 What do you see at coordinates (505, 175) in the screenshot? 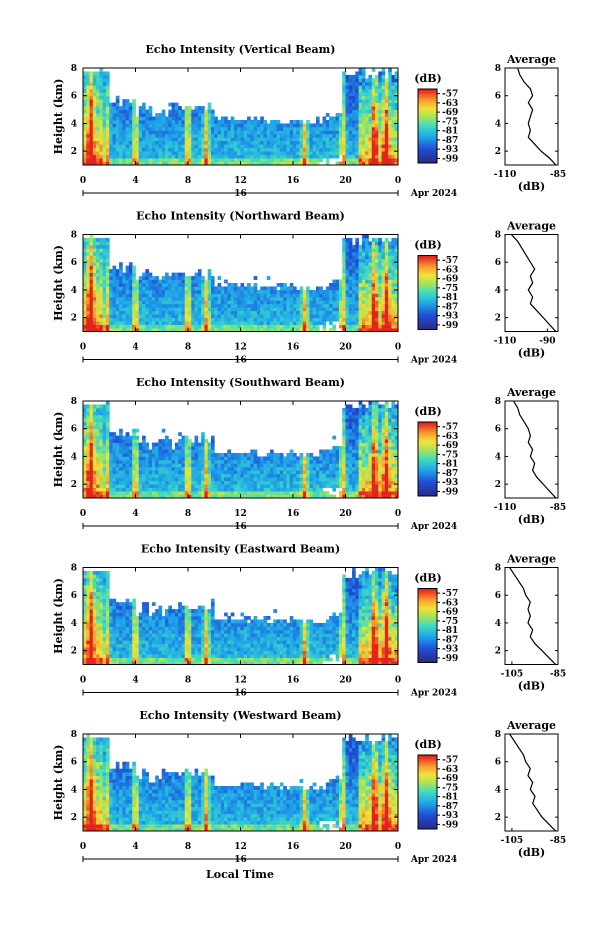
I see `profile-x-tick-label: -110` at bounding box center [505, 175].